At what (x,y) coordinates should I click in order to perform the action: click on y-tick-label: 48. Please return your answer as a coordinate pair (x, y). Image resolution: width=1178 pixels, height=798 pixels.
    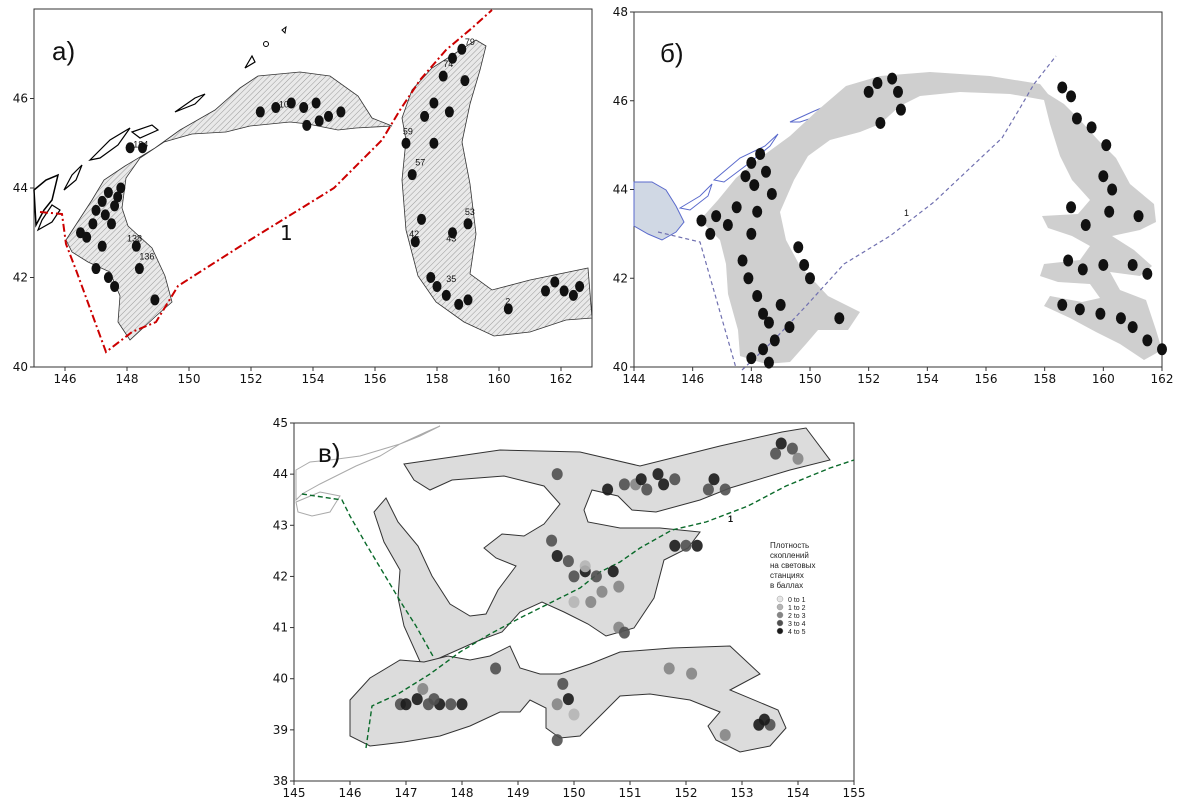
    Looking at the image, I should click on (620, 12).